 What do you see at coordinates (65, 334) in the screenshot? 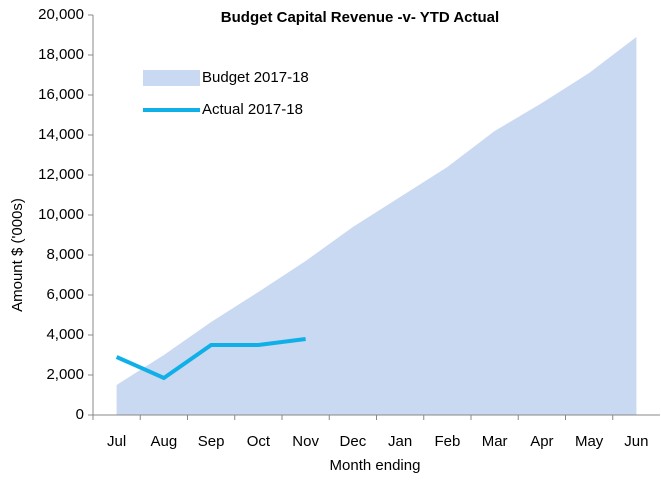
I see `y-tick-label: 4,000` at bounding box center [65, 334].